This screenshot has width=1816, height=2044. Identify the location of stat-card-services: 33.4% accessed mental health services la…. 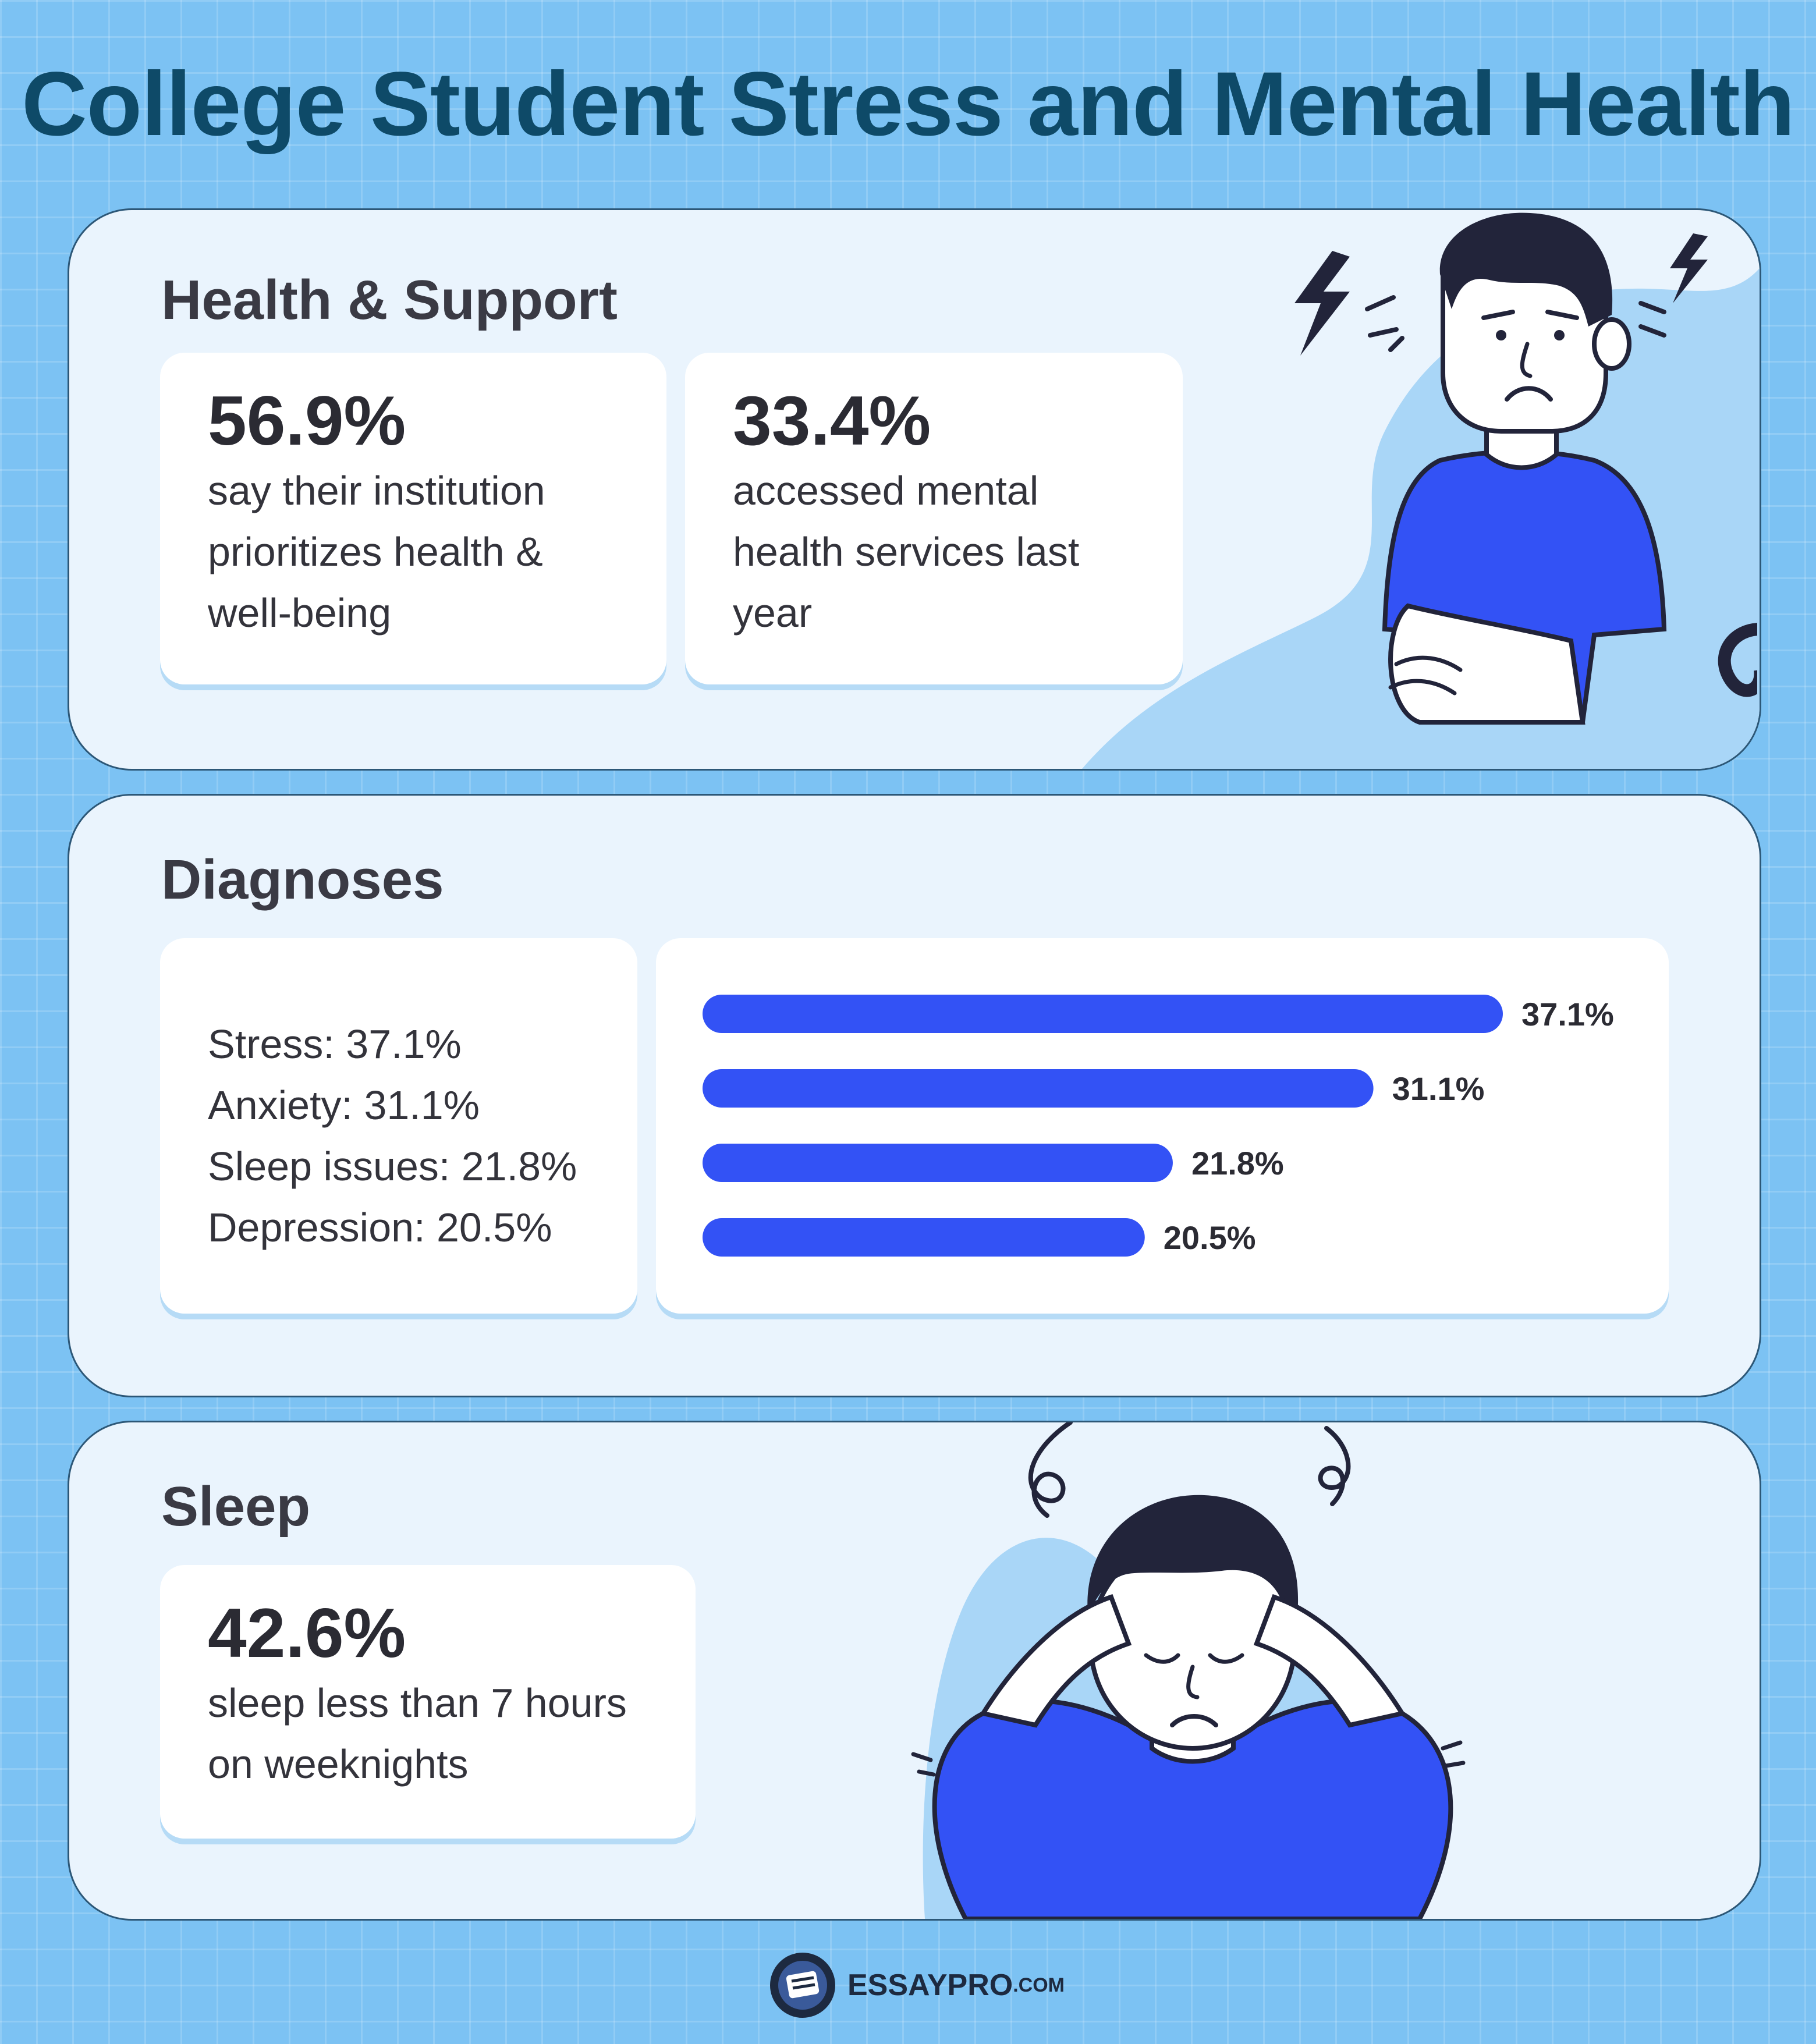
(934, 519).